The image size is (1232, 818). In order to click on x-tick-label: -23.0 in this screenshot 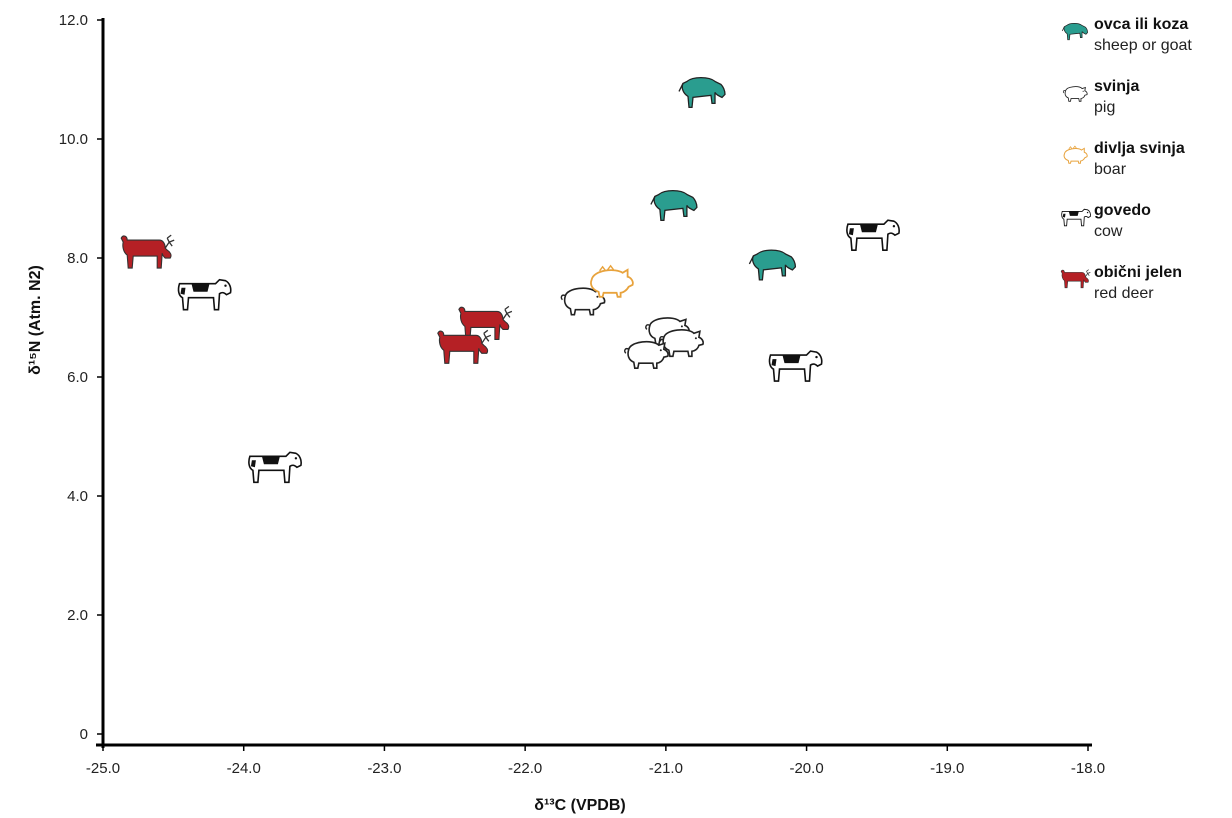, I will do `click(384, 768)`.